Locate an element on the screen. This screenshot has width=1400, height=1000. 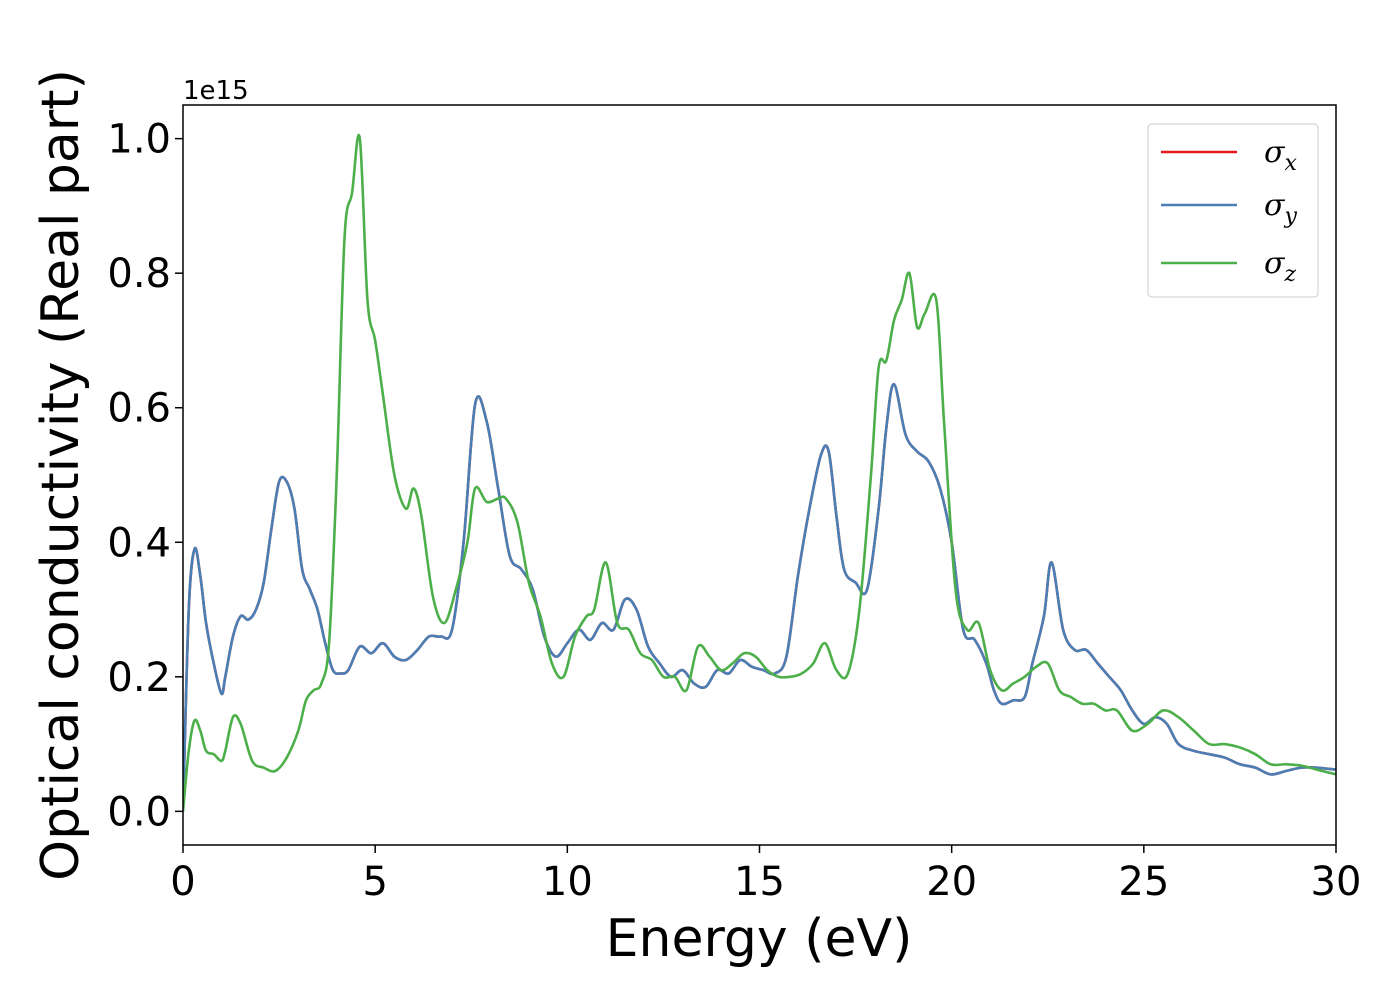
y-tick-label: 0.4 is located at coordinates (139, 543).